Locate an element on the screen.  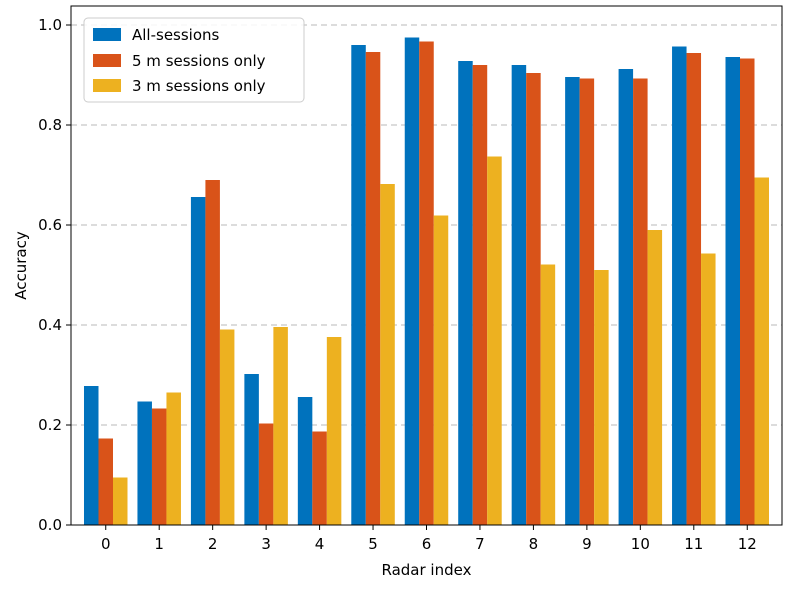
legend-label-all-sessions: All-sessions is located at coordinates (176, 35).